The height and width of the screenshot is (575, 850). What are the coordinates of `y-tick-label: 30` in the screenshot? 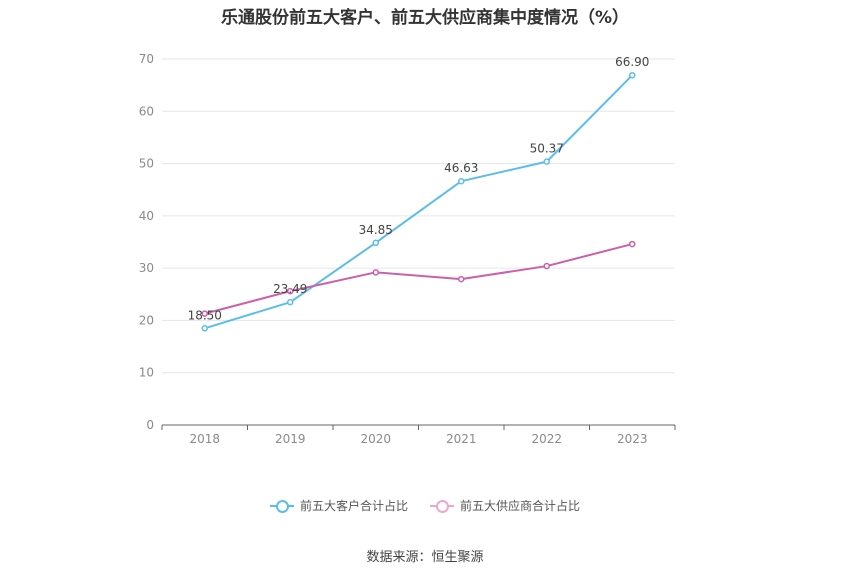 It's located at (146, 268).